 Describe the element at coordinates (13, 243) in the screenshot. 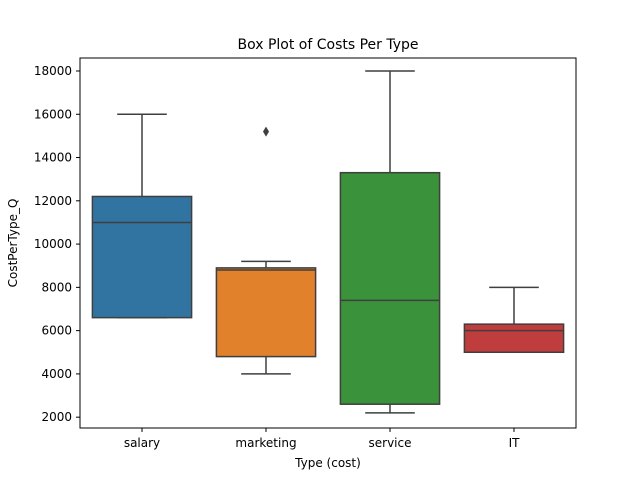

I see `y-axis-label: CostPerType_Q` at that location.